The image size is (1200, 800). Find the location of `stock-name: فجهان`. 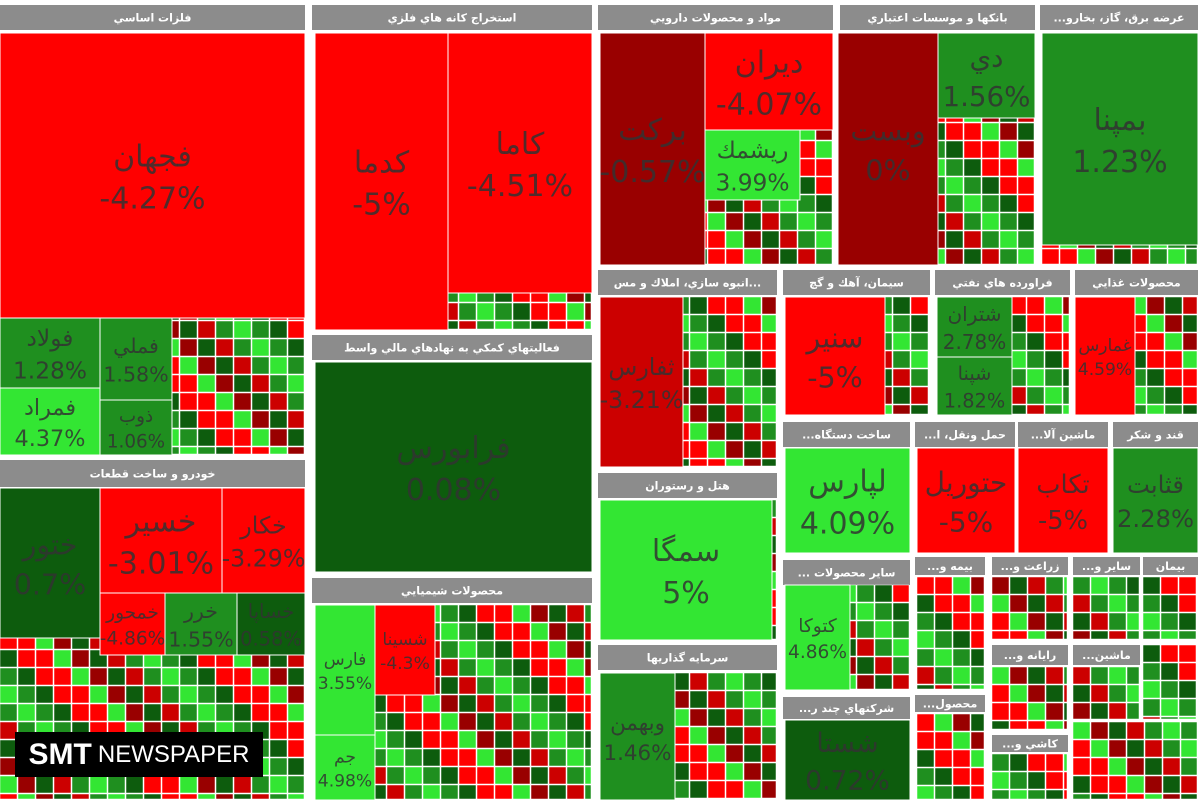

stock-name: فجهان is located at coordinates (152, 157).